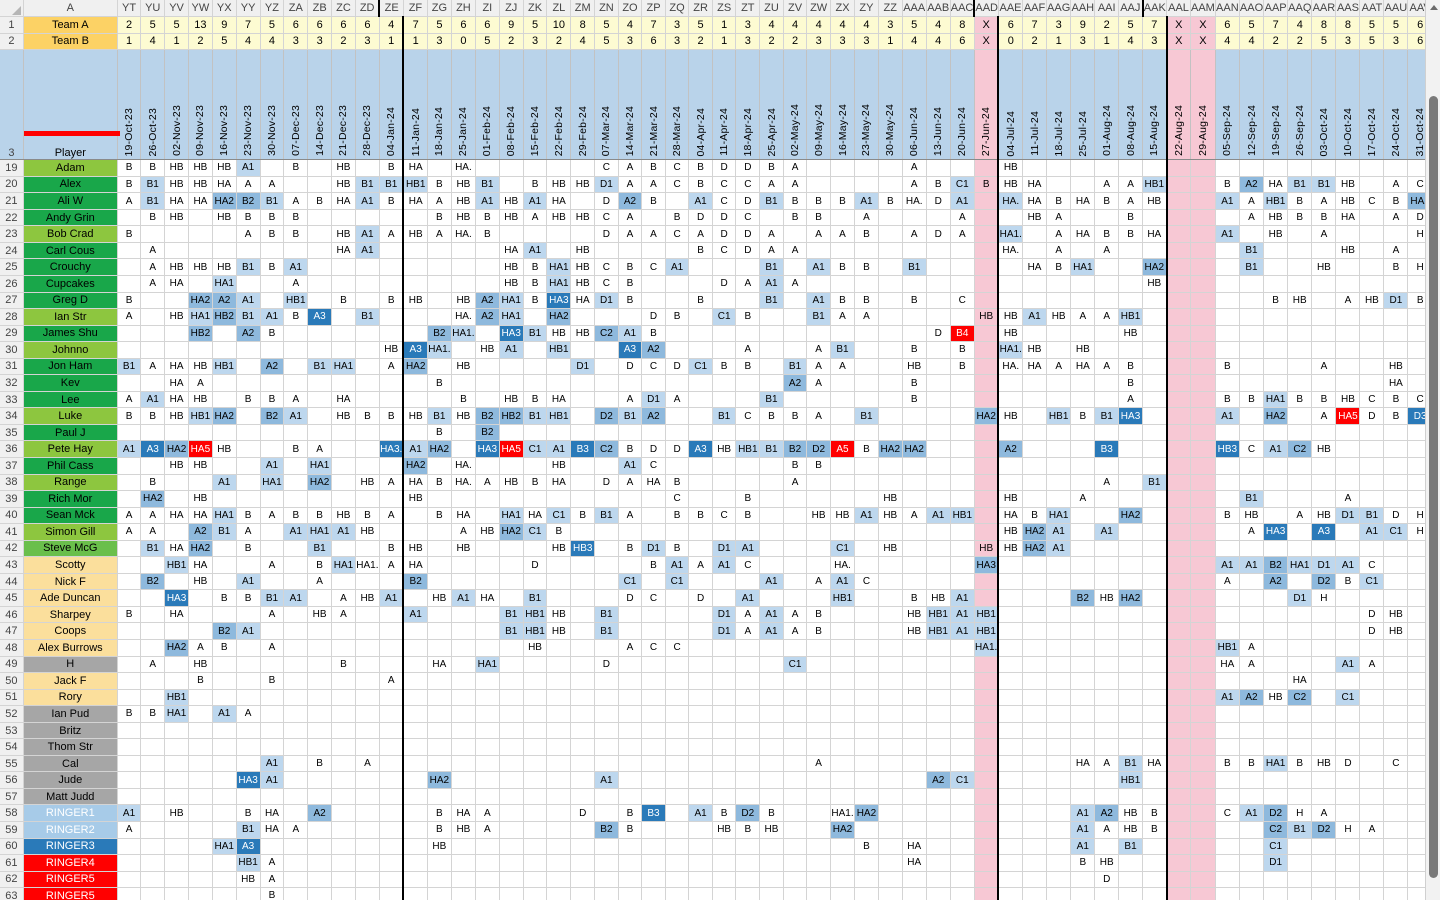 The height and width of the screenshot is (900, 1440). Describe the element at coordinates (70, 731) in the screenshot. I see `player-name-cell: Britz` at that location.